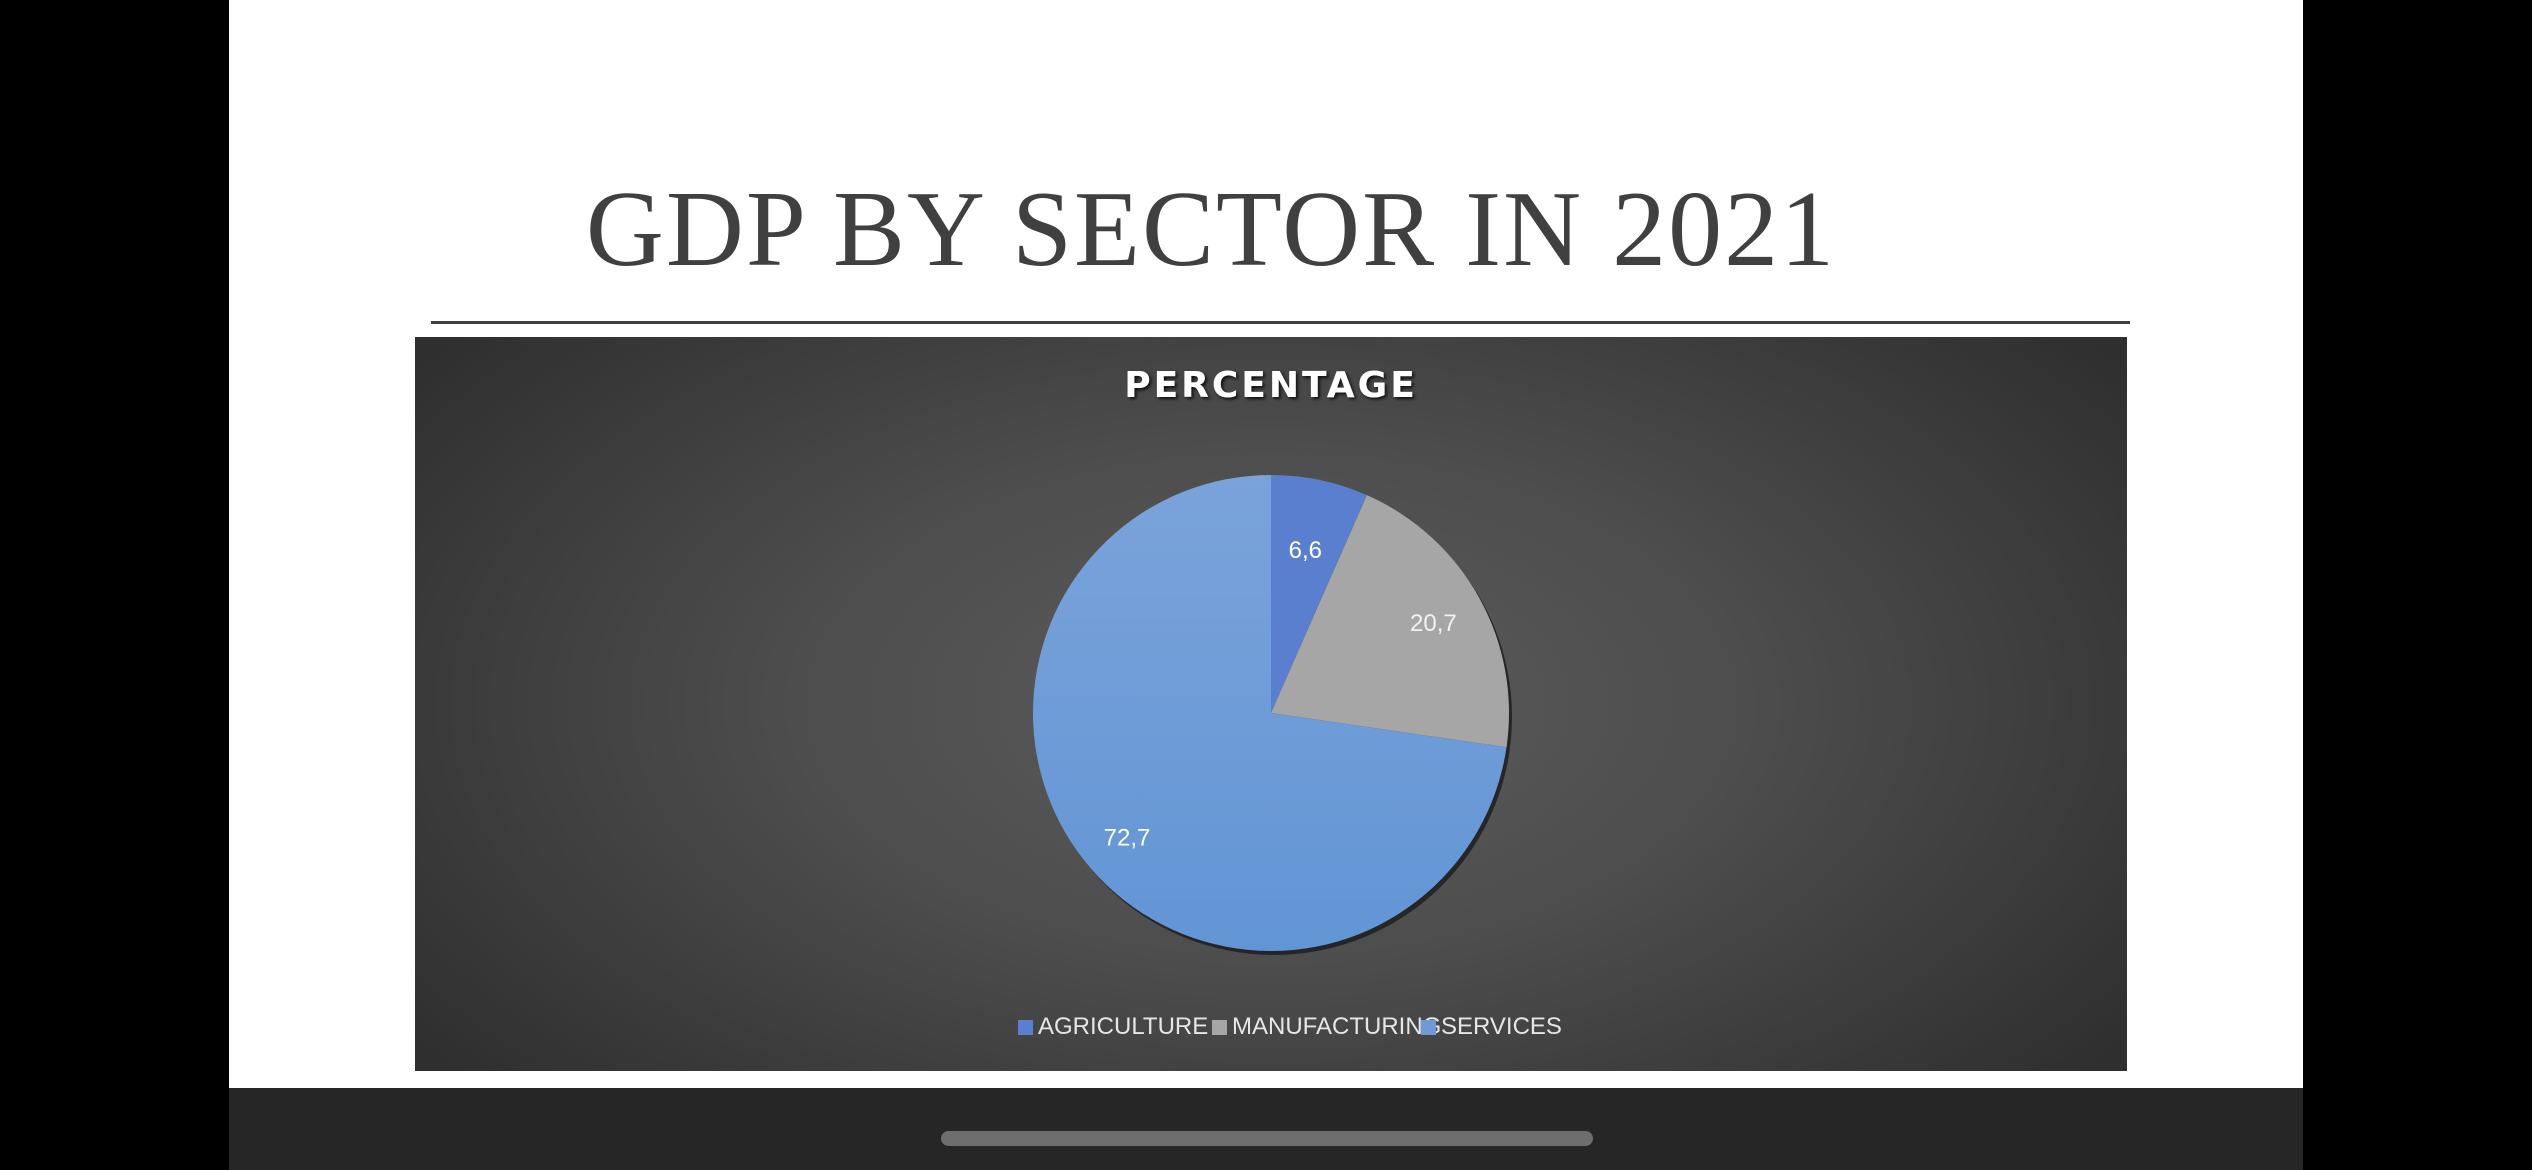 This screenshot has height=1170, width=2532. Describe the element at coordinates (1267, 1138) in the screenshot. I see `home-indicator` at that location.